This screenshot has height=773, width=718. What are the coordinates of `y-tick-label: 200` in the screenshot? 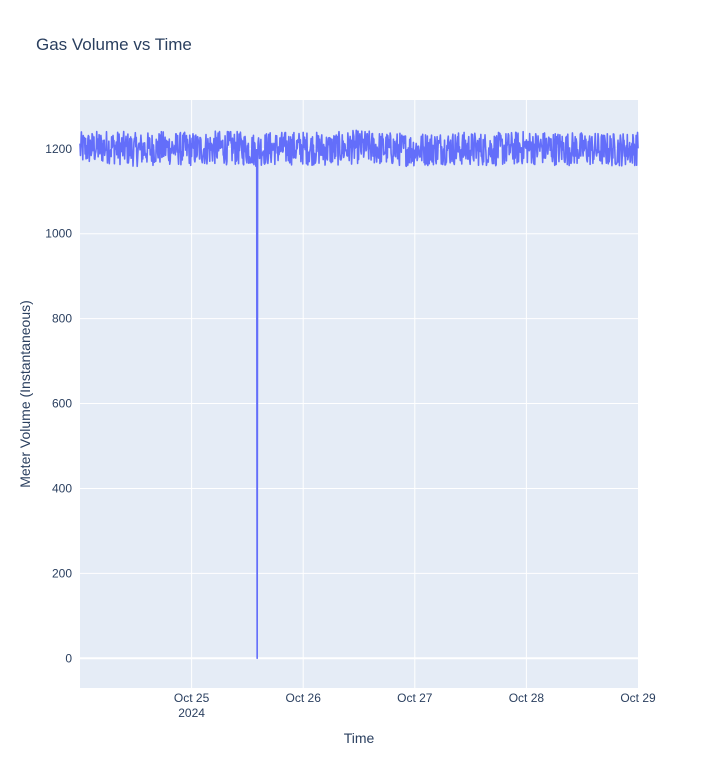 It's located at (62, 573).